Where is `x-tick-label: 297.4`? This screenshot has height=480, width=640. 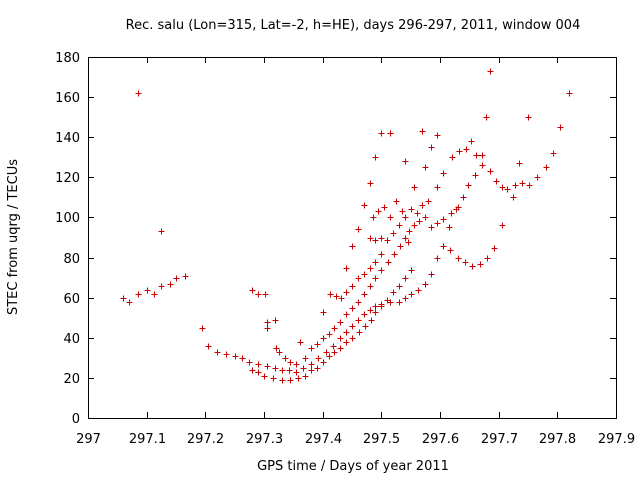
x-tick-label: 297.4 is located at coordinates (323, 439).